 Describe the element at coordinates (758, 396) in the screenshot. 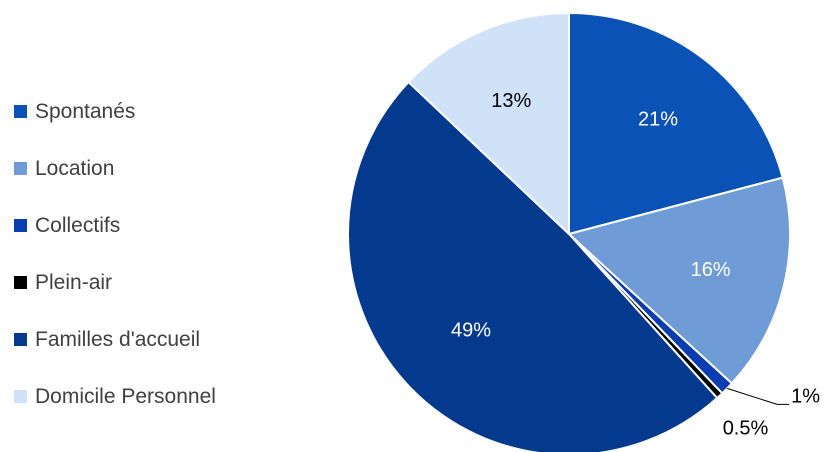

I see `leader-line` at that location.